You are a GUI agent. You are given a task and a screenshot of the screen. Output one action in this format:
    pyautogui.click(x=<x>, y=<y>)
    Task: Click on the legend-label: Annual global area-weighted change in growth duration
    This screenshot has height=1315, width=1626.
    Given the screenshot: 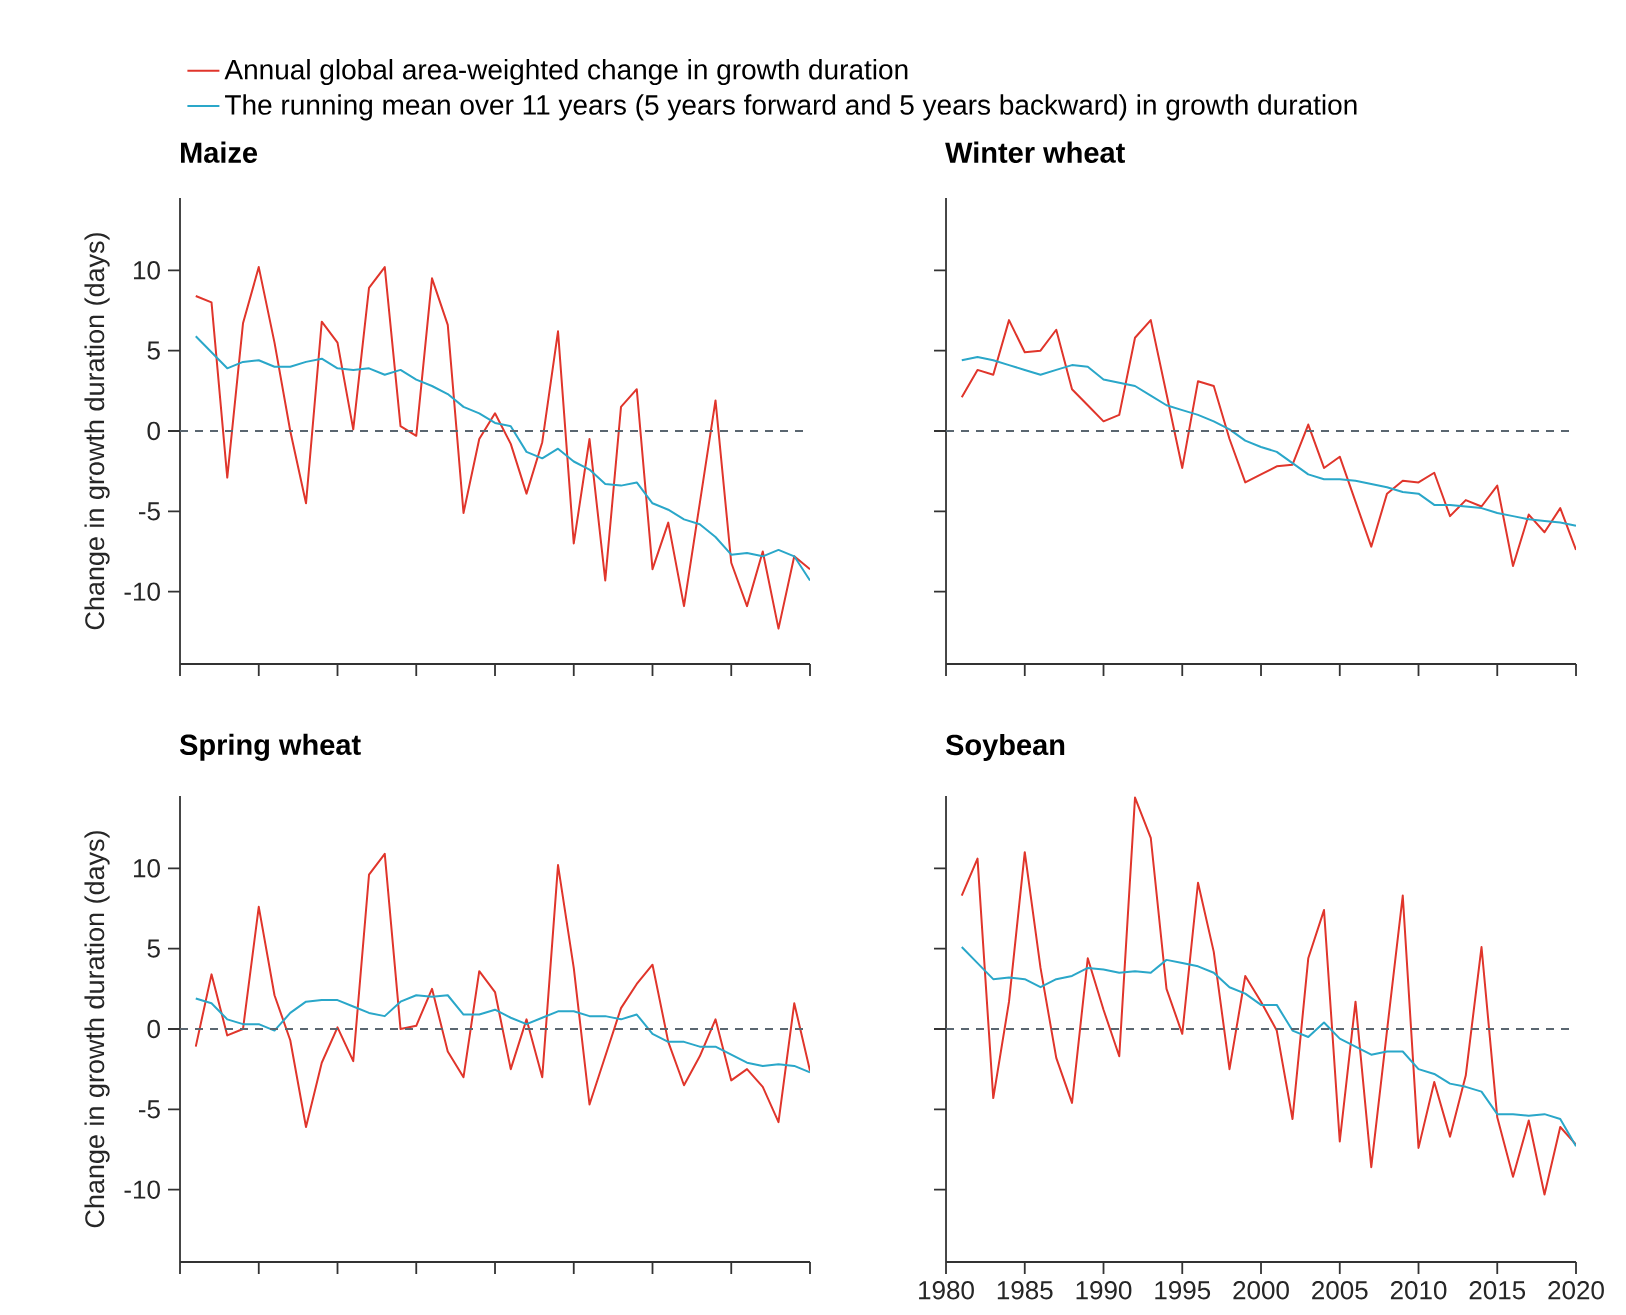 What is the action you would take?
    pyautogui.click(x=566, y=72)
    